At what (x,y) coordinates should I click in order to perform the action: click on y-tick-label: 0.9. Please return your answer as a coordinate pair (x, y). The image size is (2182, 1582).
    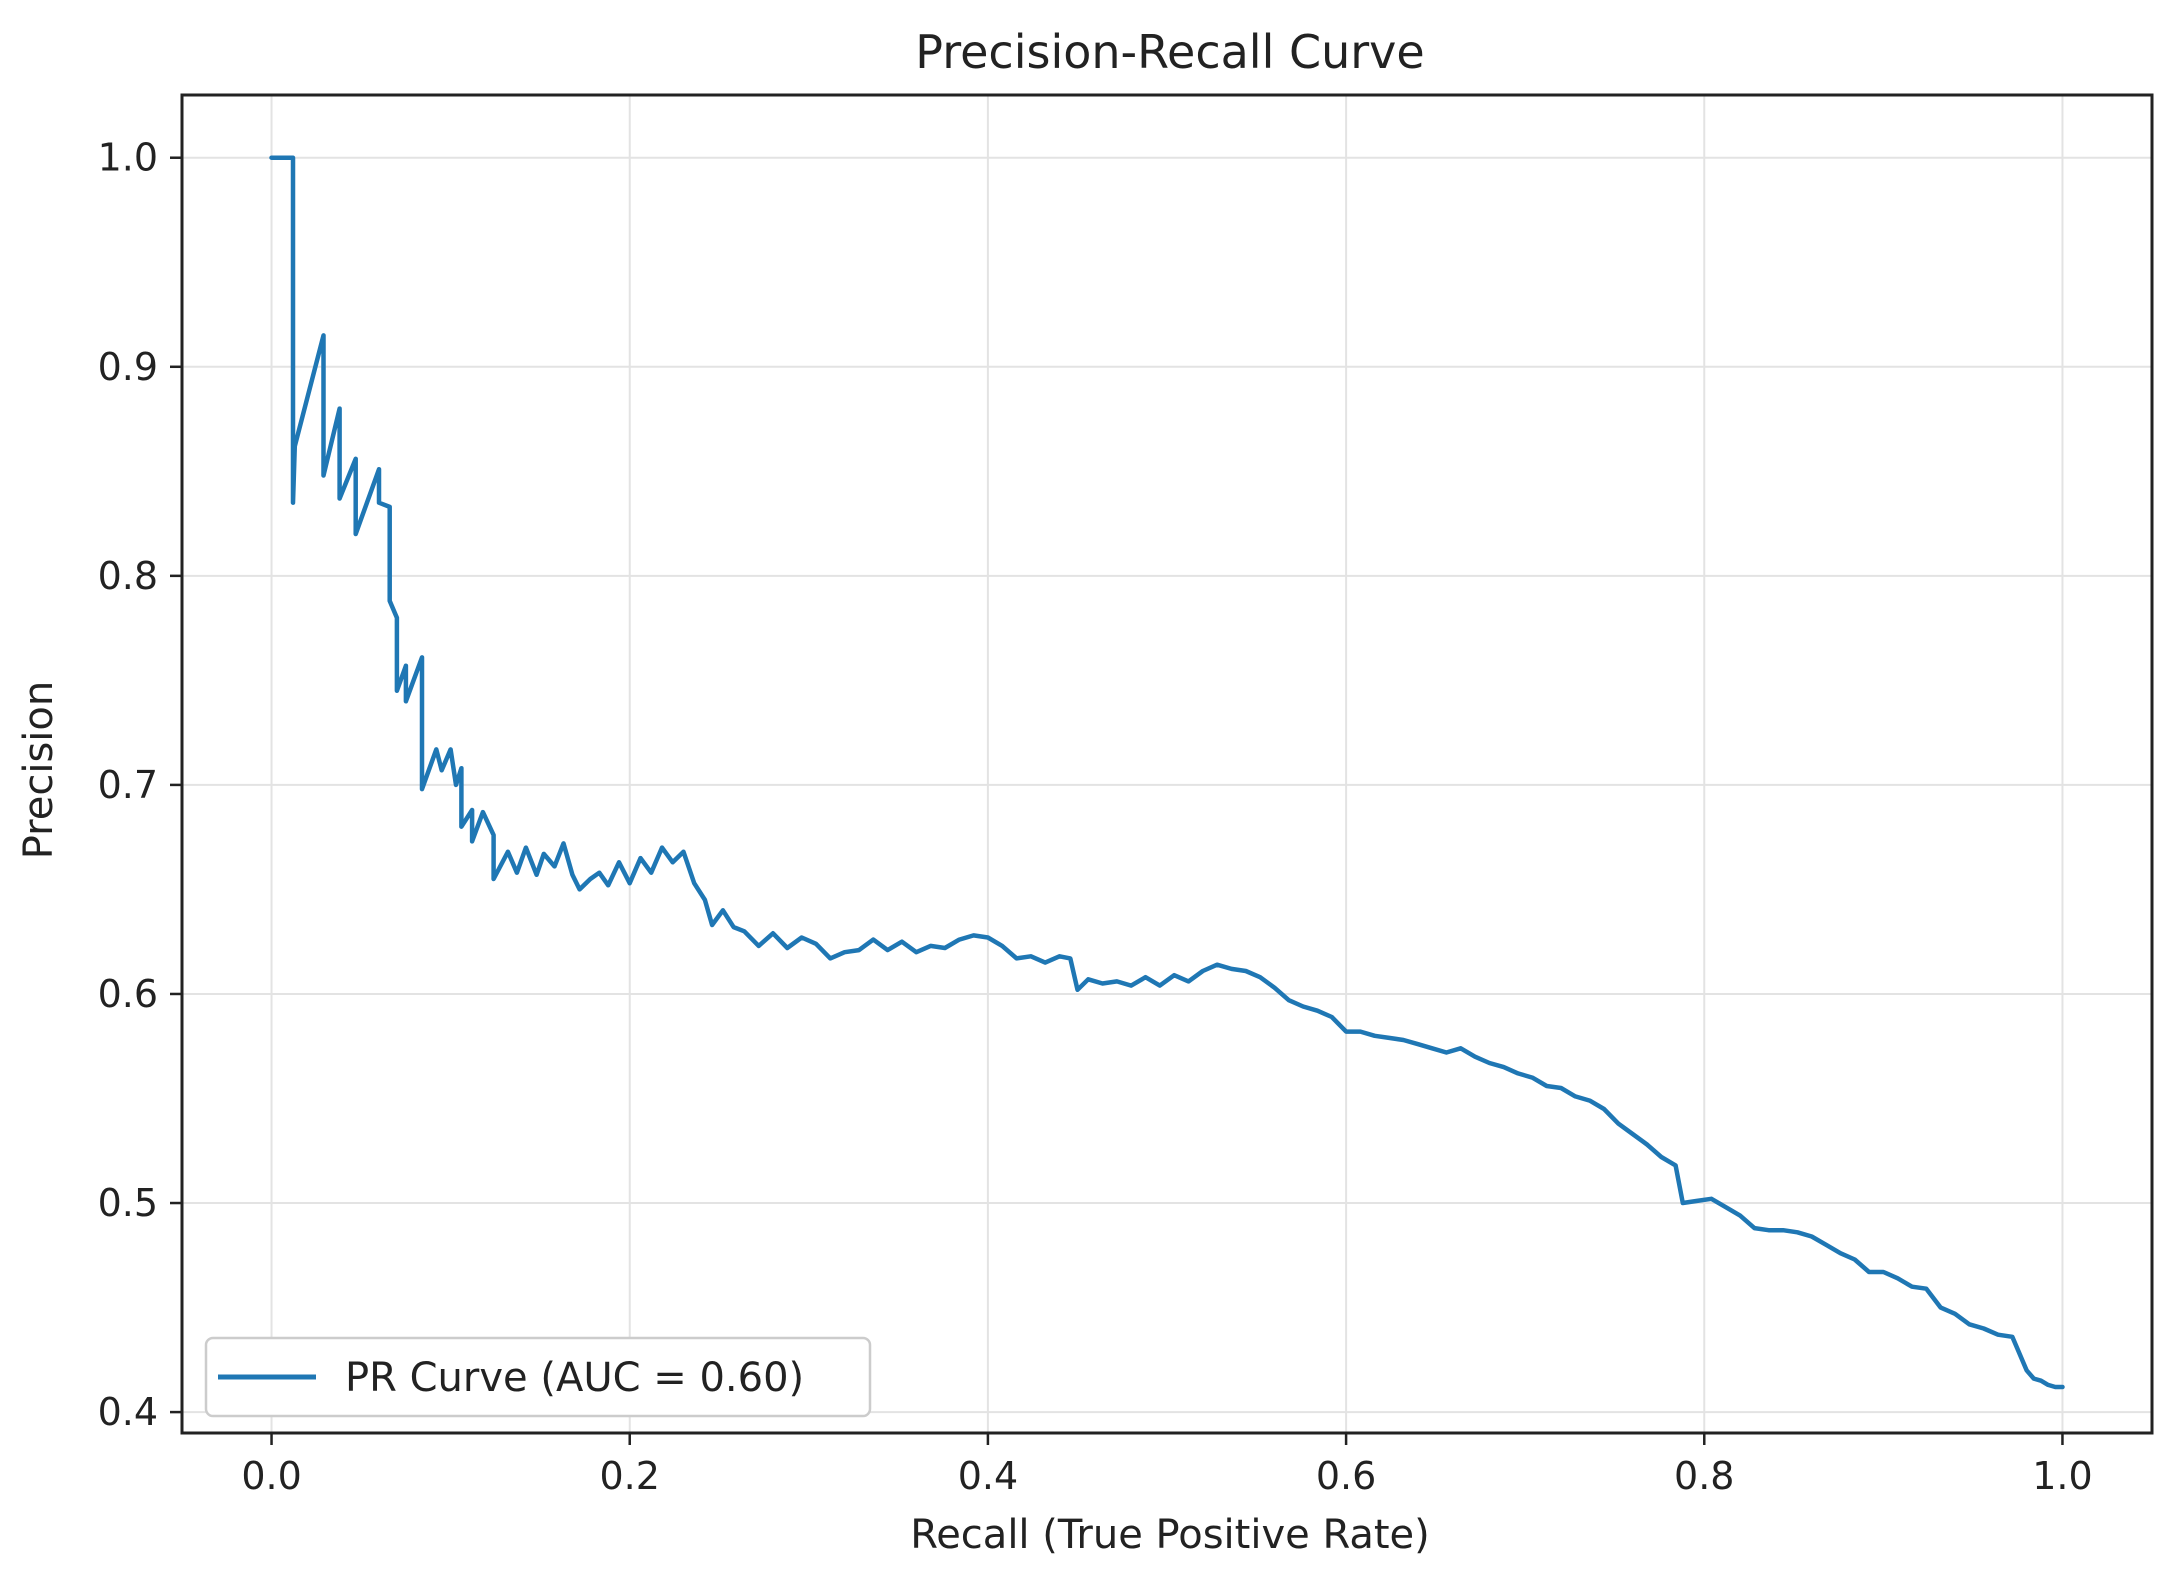
    Looking at the image, I should click on (128, 367).